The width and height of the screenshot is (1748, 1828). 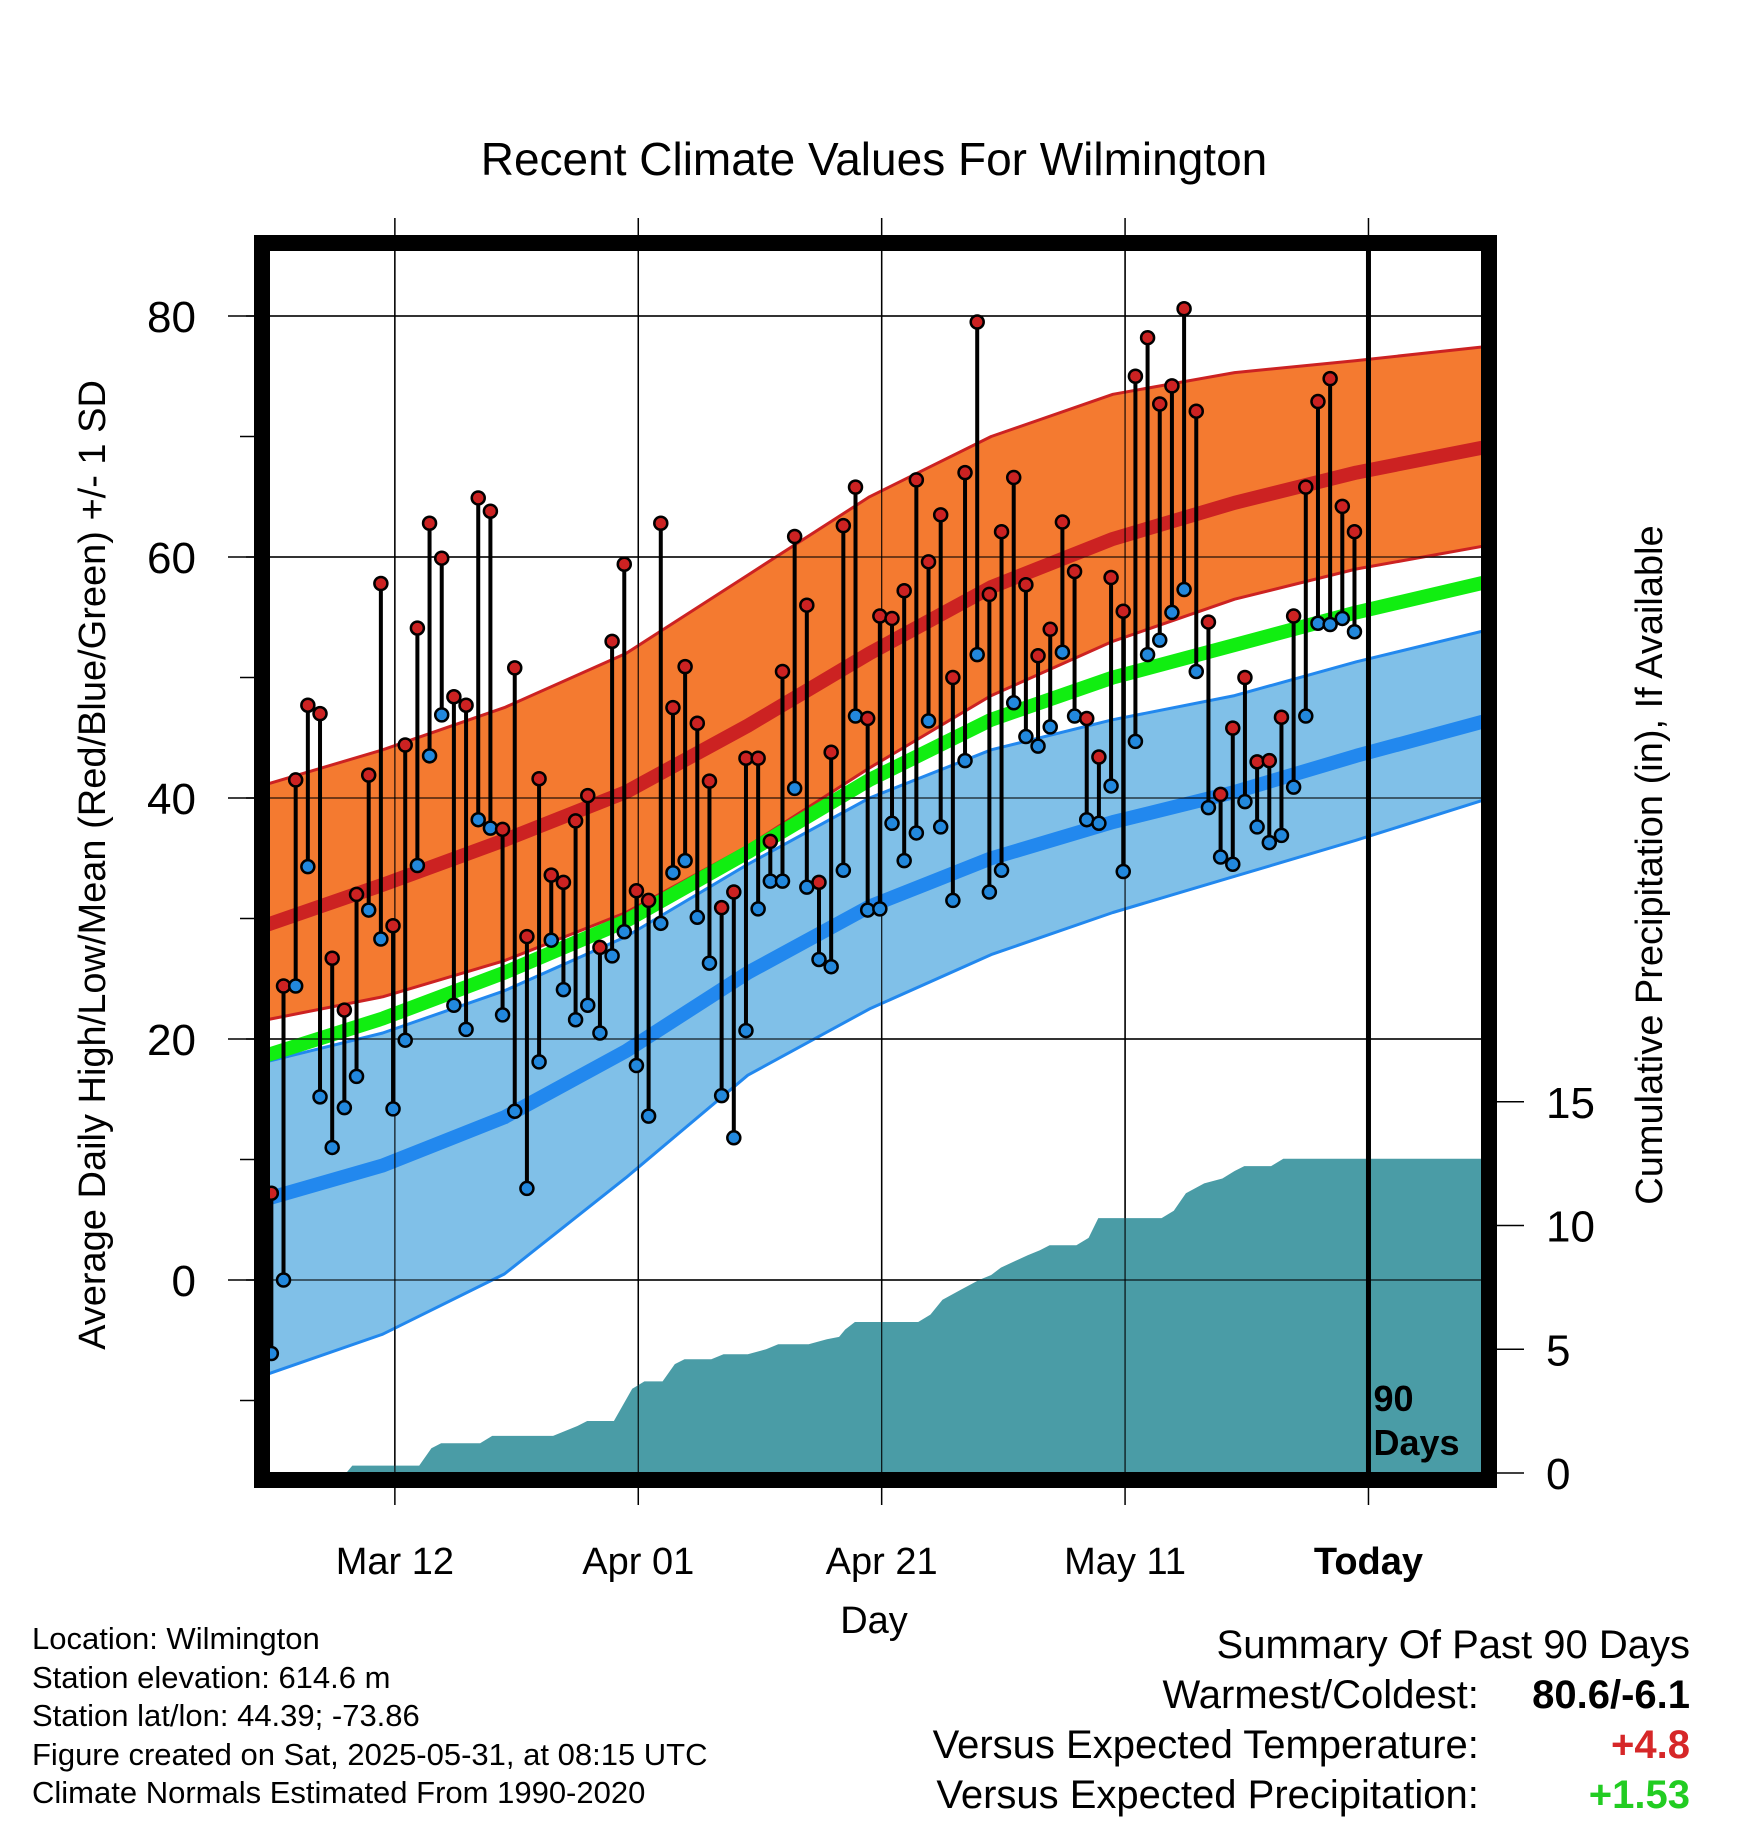 What do you see at coordinates (1416, 1442) in the screenshot?
I see `today-days-word: Days` at bounding box center [1416, 1442].